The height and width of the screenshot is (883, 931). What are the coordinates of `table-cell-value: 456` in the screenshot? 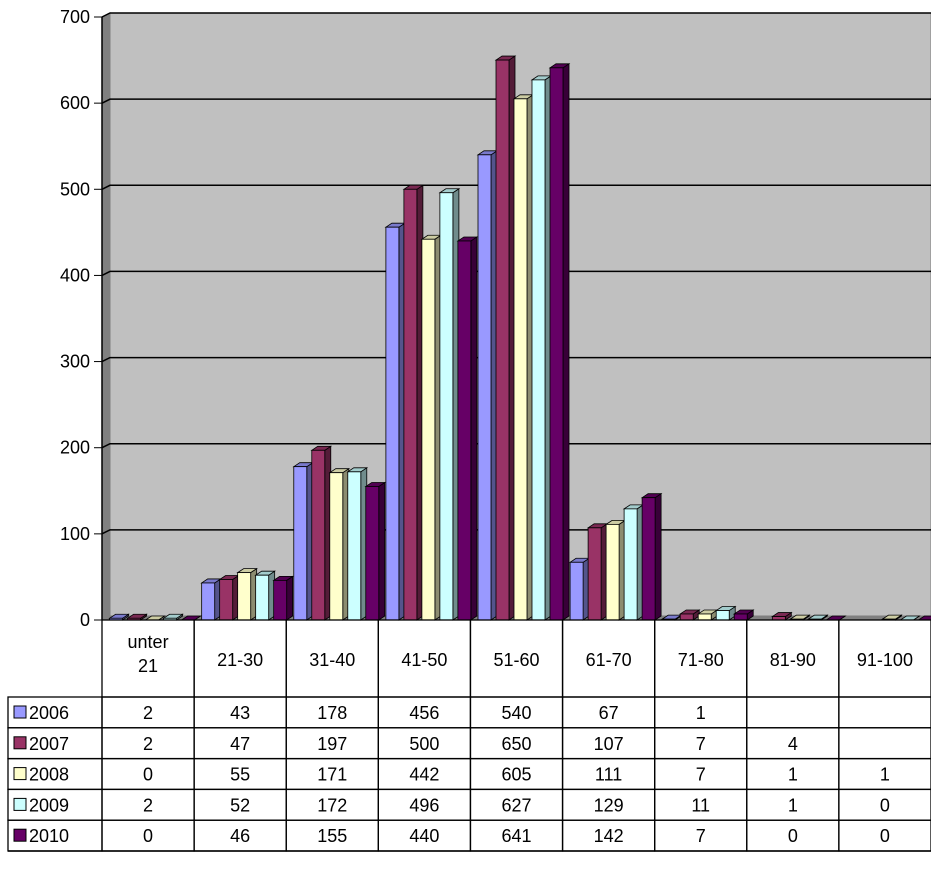 It's located at (424, 713).